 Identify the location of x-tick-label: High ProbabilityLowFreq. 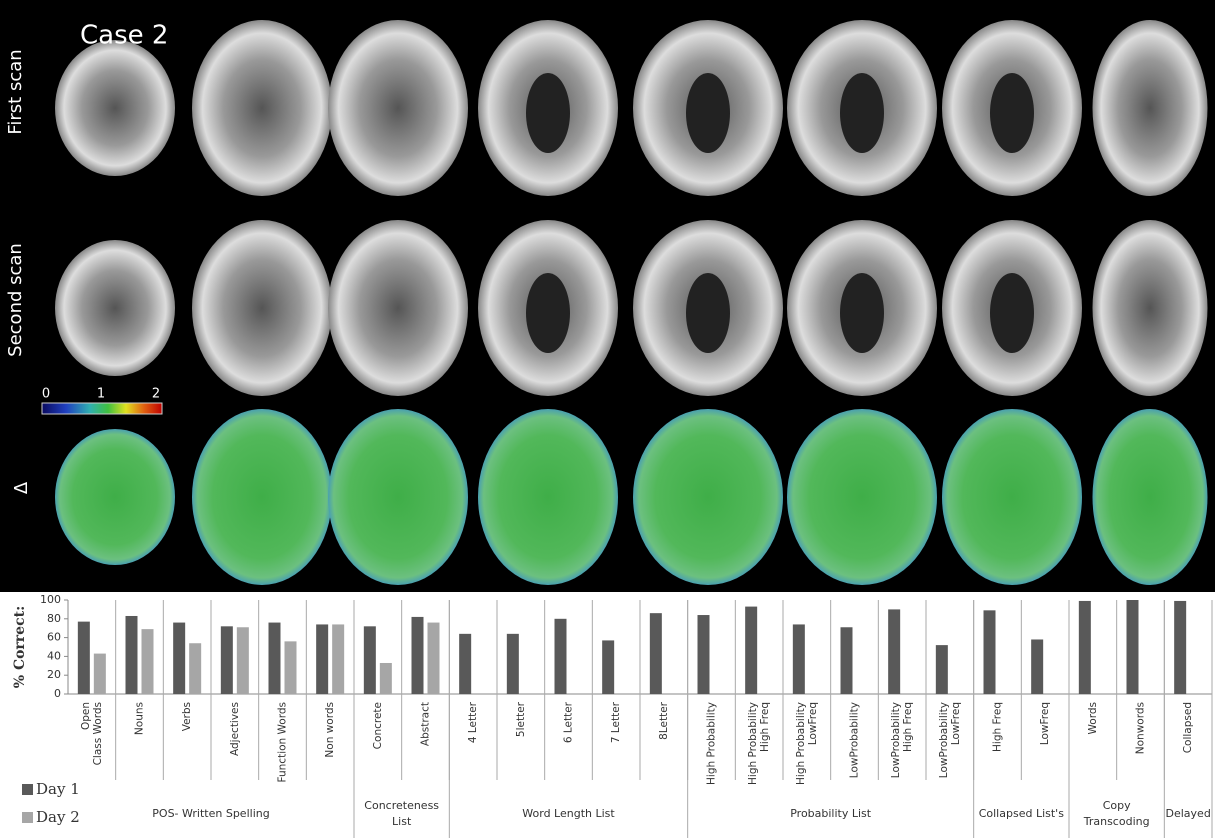
(807, 743).